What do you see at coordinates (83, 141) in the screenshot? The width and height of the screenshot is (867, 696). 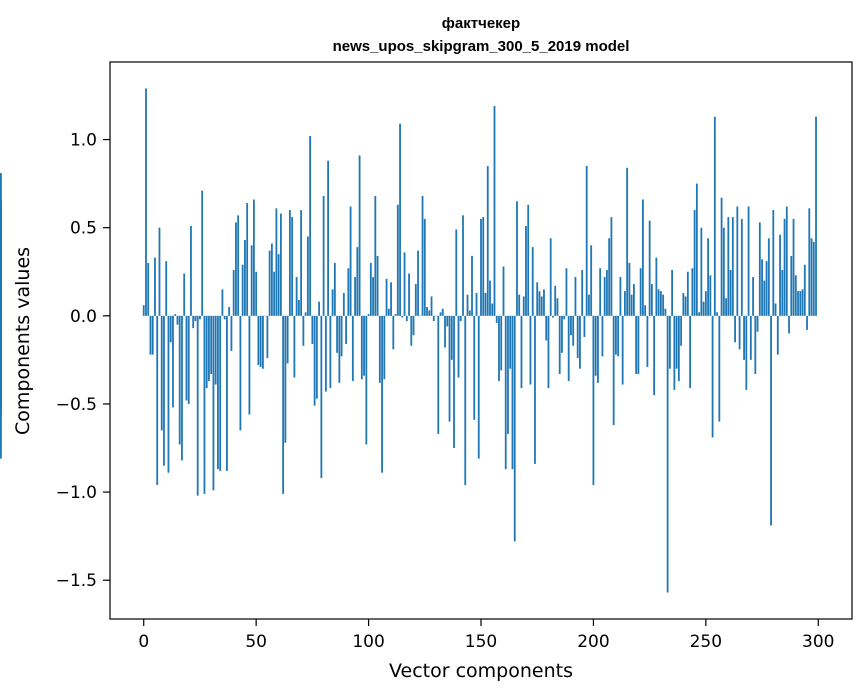 I see `y-tick-label: 1.0` at bounding box center [83, 141].